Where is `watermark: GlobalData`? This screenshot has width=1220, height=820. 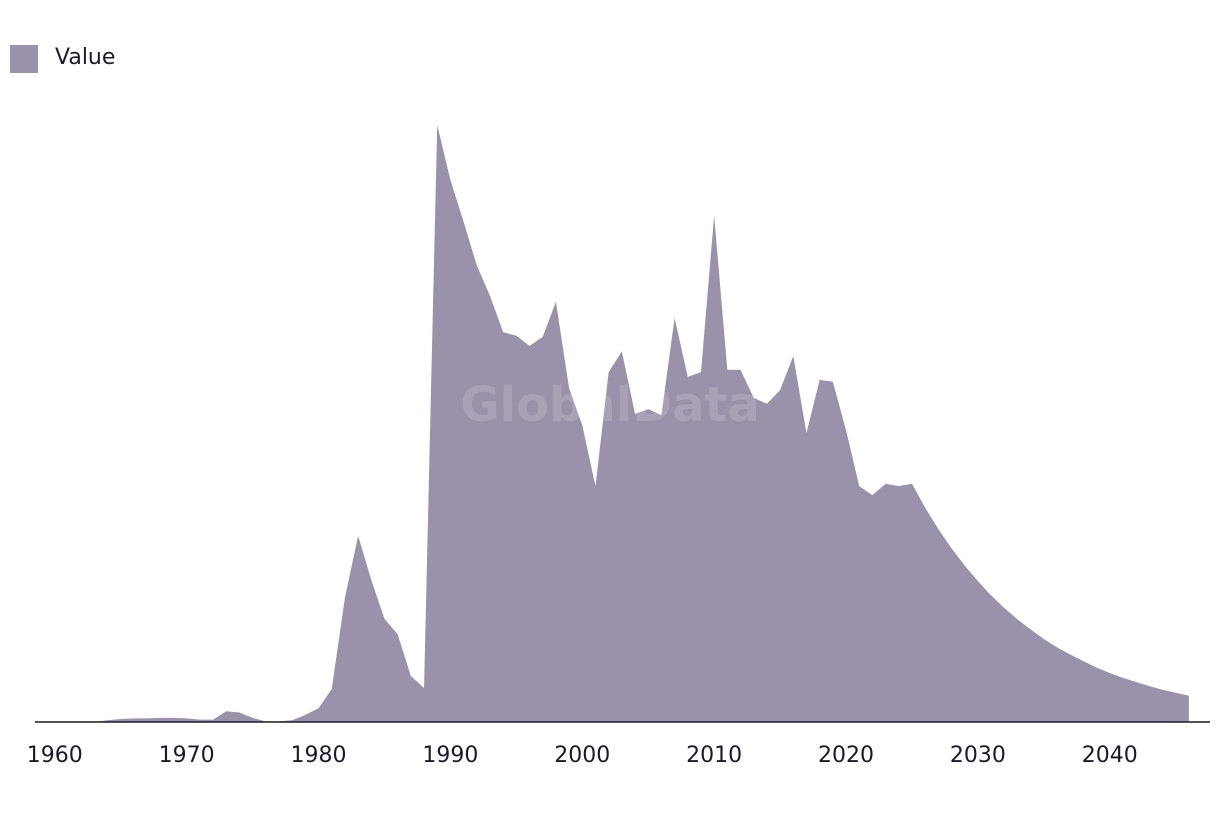 watermark: GlobalData is located at coordinates (610, 405).